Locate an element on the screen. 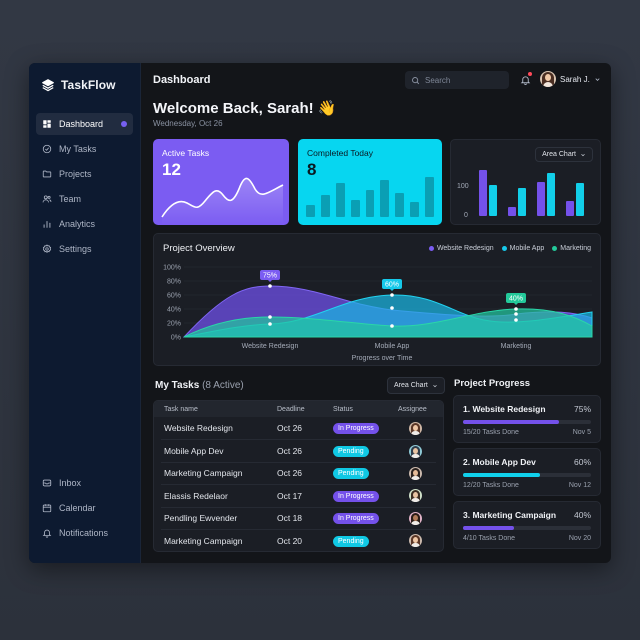 The height and width of the screenshot is (640, 640). column-header-deadline: Deadline is located at coordinates (291, 409).